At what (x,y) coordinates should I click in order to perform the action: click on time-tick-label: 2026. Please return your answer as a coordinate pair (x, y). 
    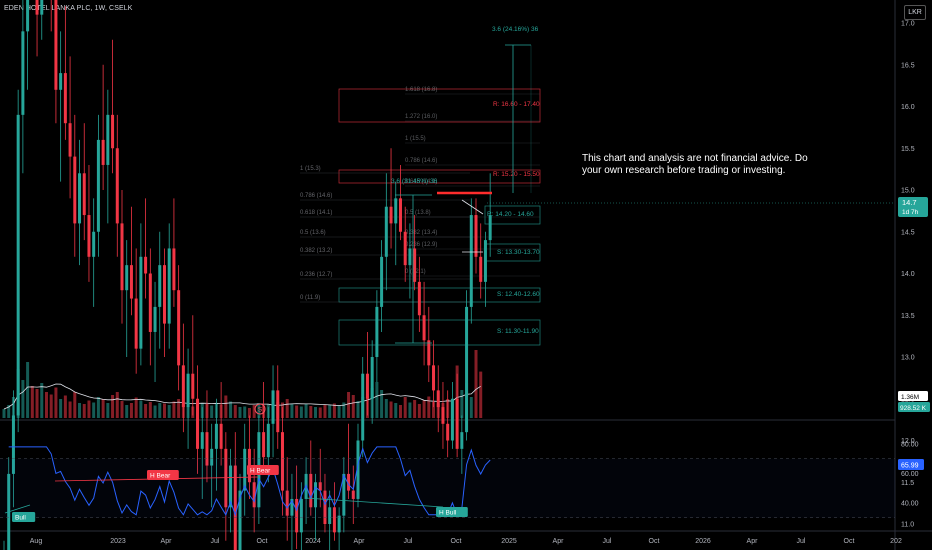
    Looking at the image, I should click on (703, 541).